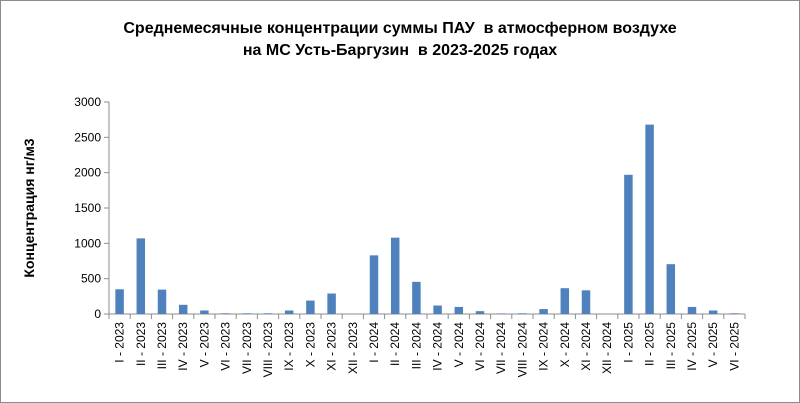  Describe the element at coordinates (650, 344) in the screenshot. I see `x-tick-label: II - 2025` at that location.